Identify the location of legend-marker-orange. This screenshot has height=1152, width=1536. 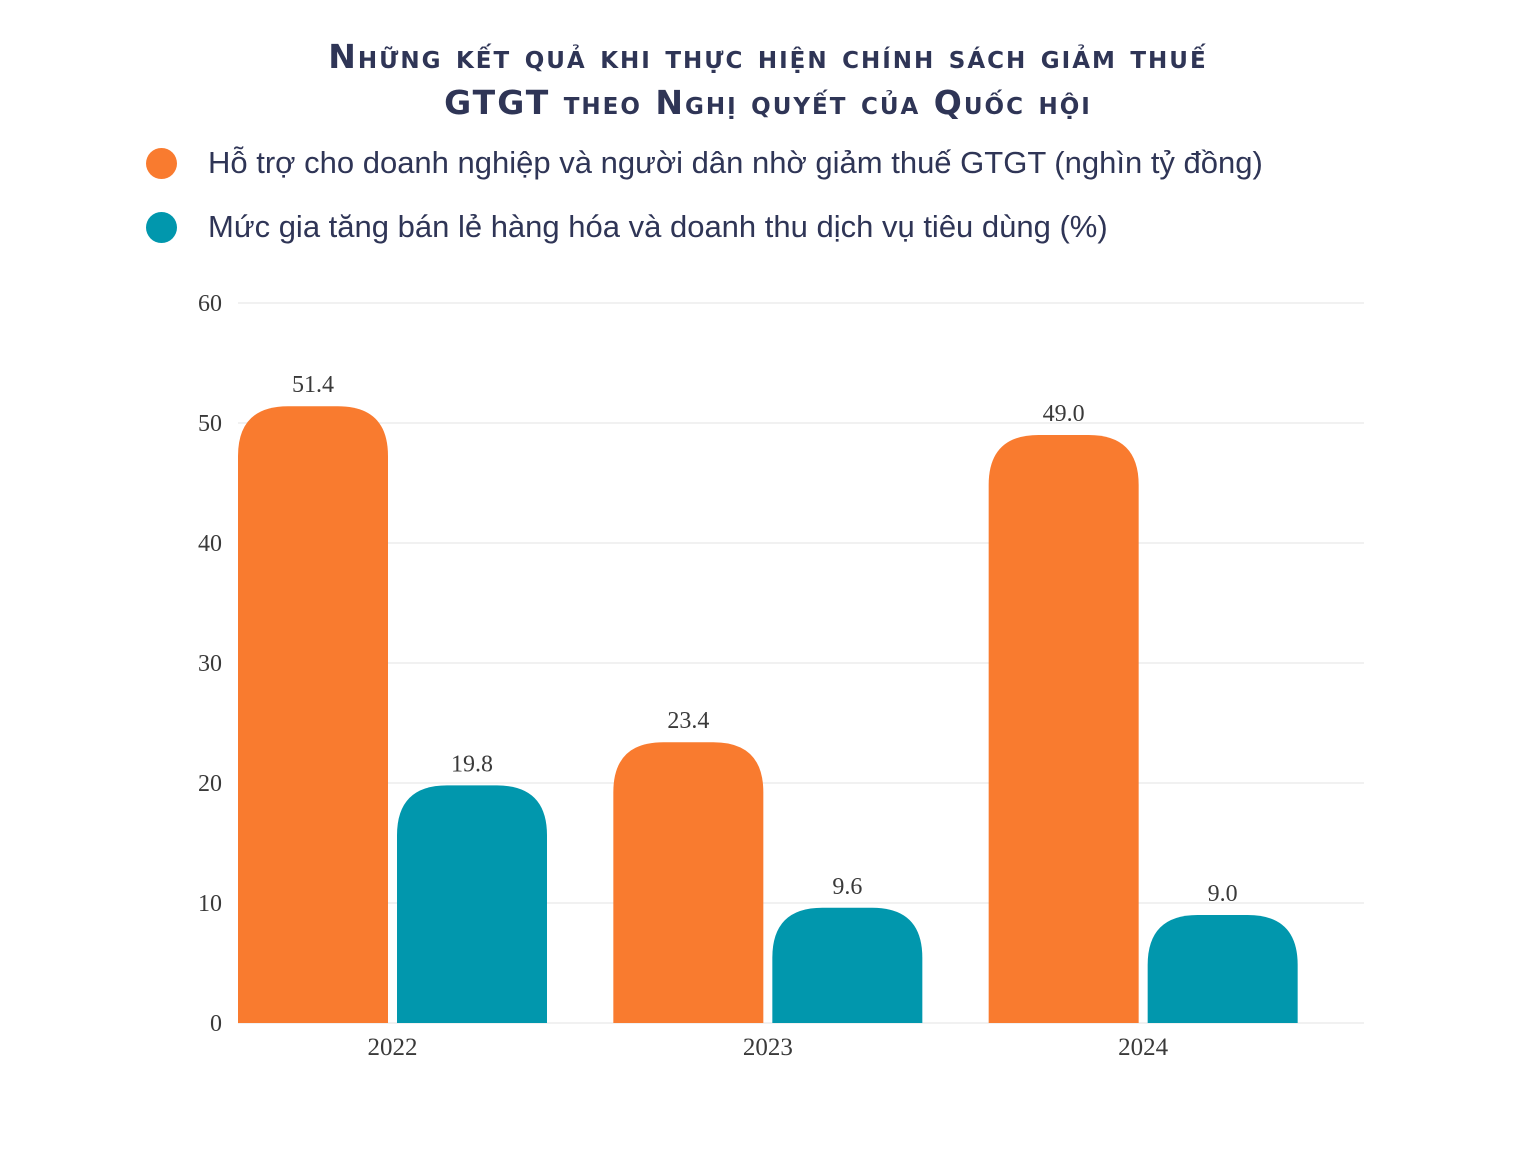
(161, 163).